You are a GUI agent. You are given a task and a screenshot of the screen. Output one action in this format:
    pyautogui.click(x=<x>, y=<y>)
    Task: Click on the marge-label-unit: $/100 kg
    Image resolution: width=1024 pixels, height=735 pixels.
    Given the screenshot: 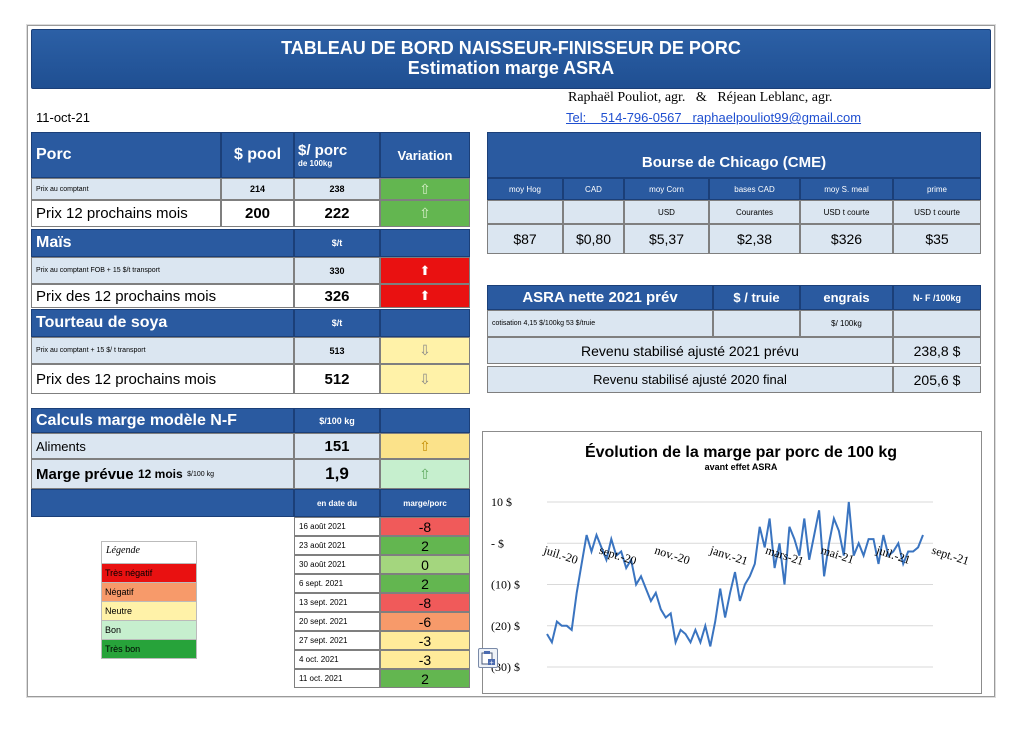 What is the action you would take?
    pyautogui.click(x=201, y=474)
    